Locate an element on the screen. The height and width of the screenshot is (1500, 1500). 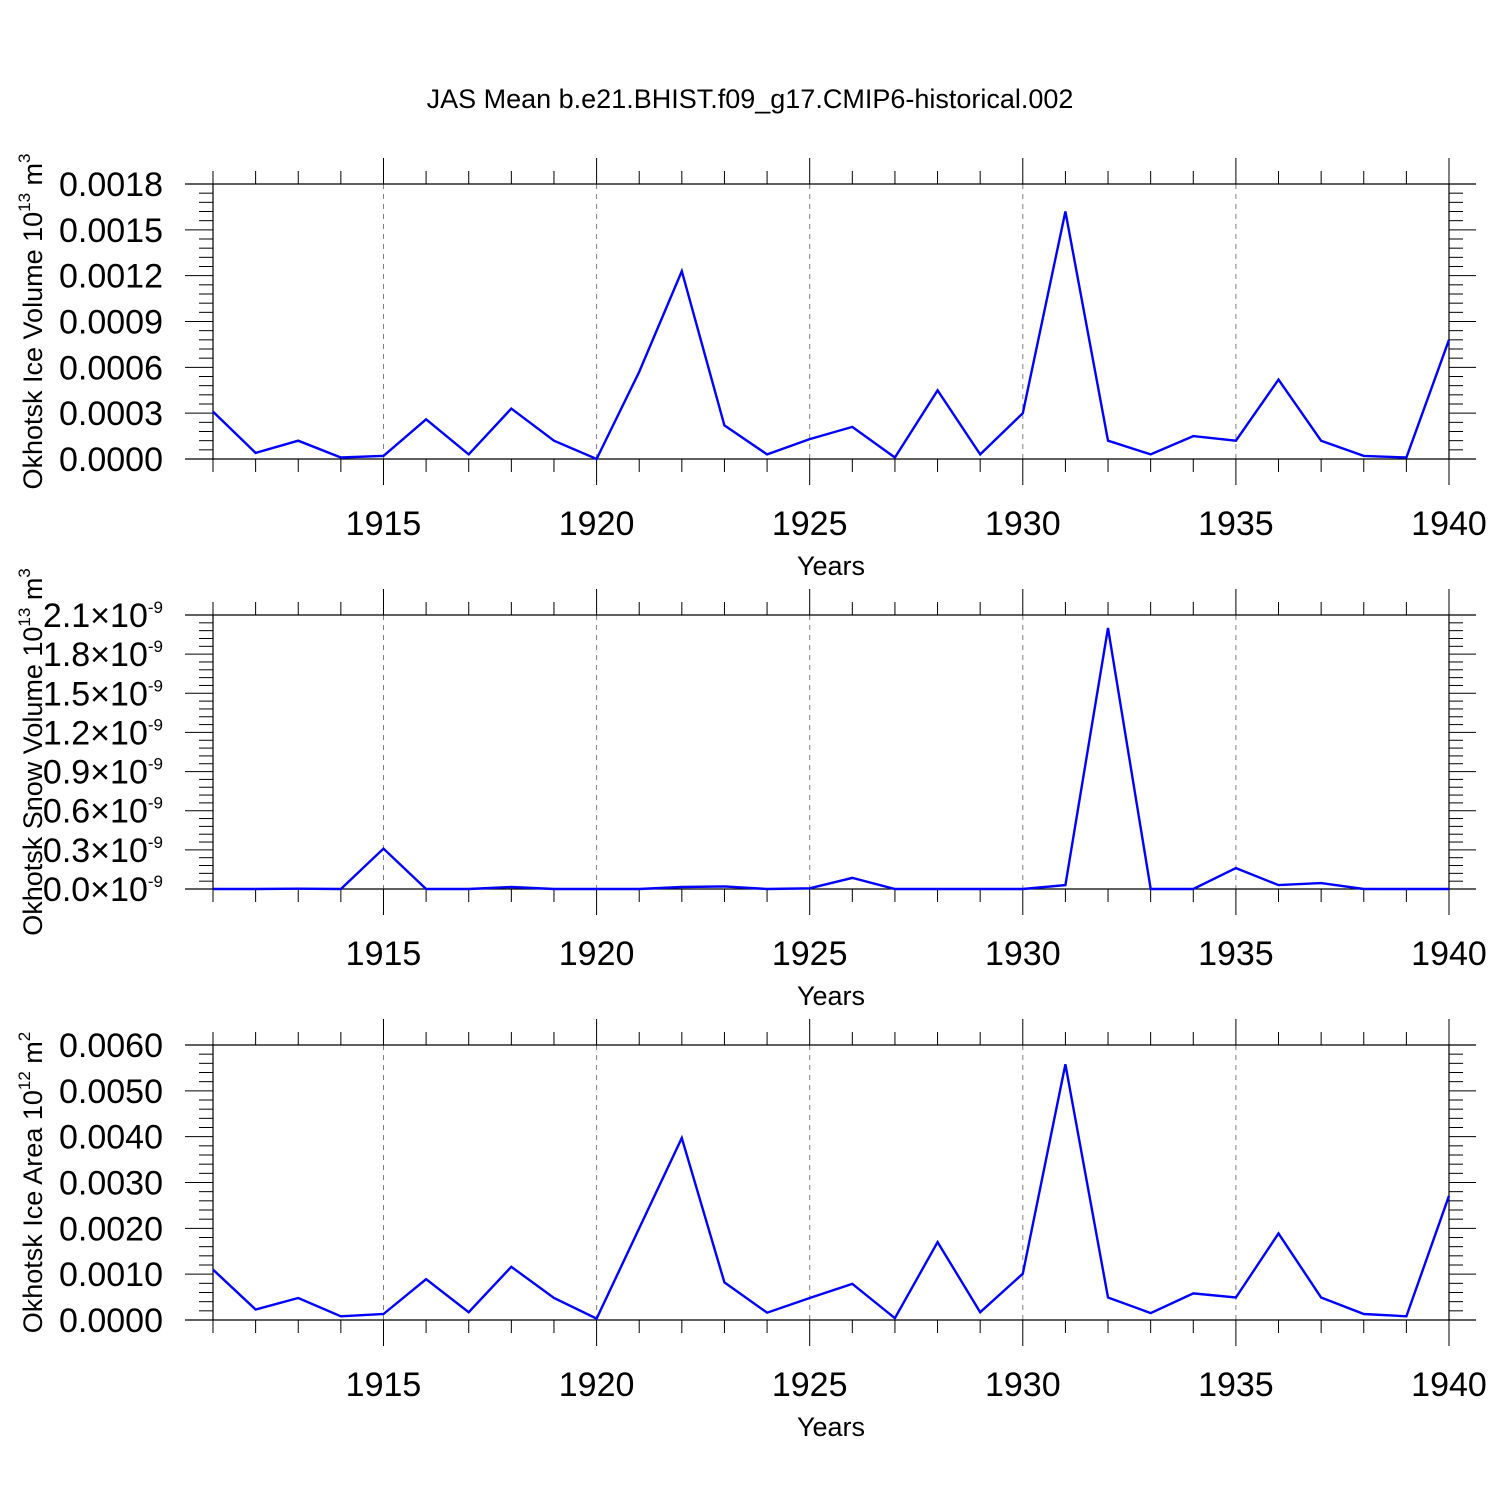
y-tick-label: 0.0009 is located at coordinates (111, 323).